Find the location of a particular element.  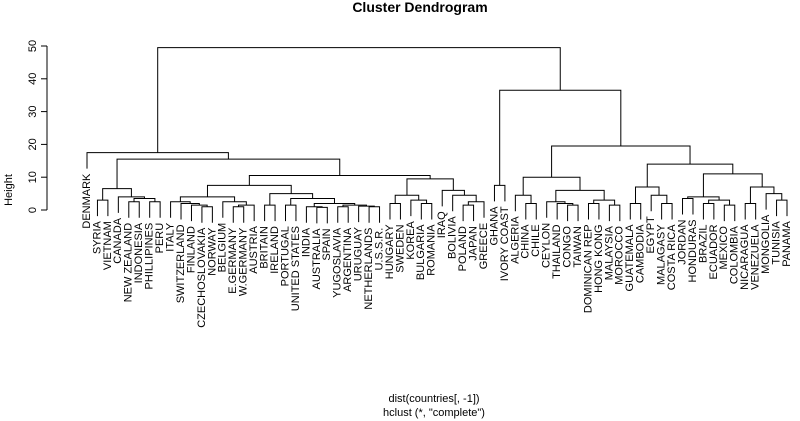

leaf-label: IRAQ is located at coordinates (442, 224).